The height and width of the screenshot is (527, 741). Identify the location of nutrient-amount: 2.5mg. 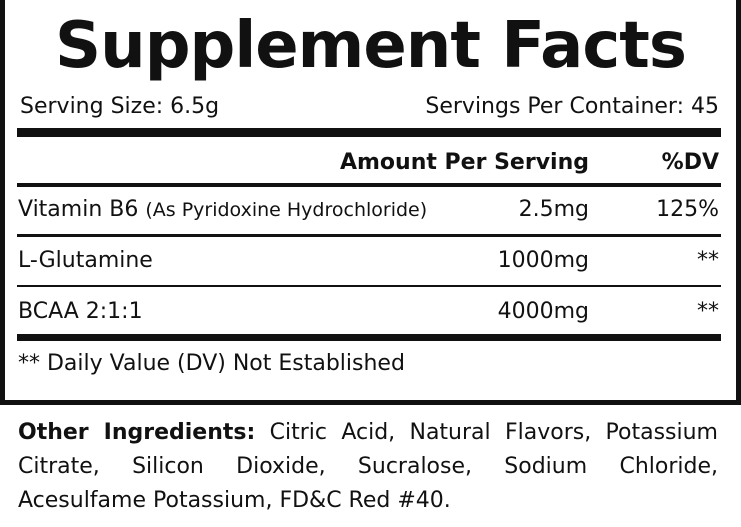
(553, 209).